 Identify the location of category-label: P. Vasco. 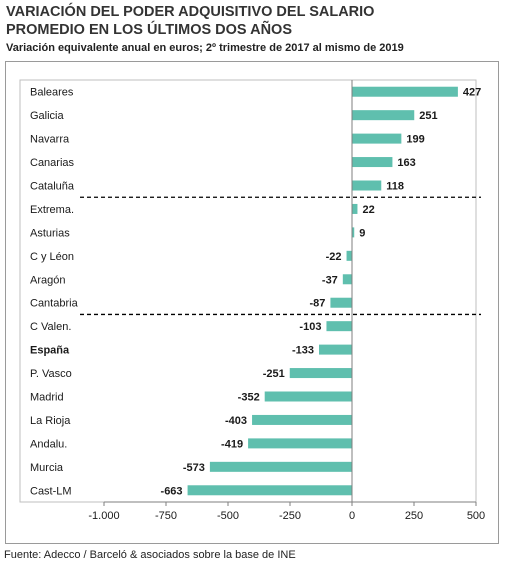
(51, 374).